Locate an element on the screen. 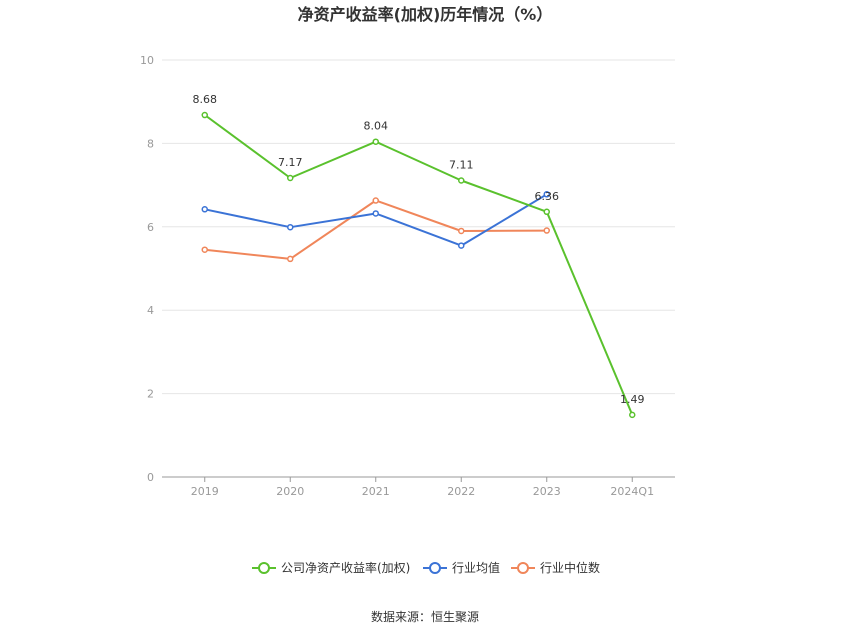 Image resolution: width=850 pixels, height=637 pixels. x-tick-label: 2021 is located at coordinates (376, 491).